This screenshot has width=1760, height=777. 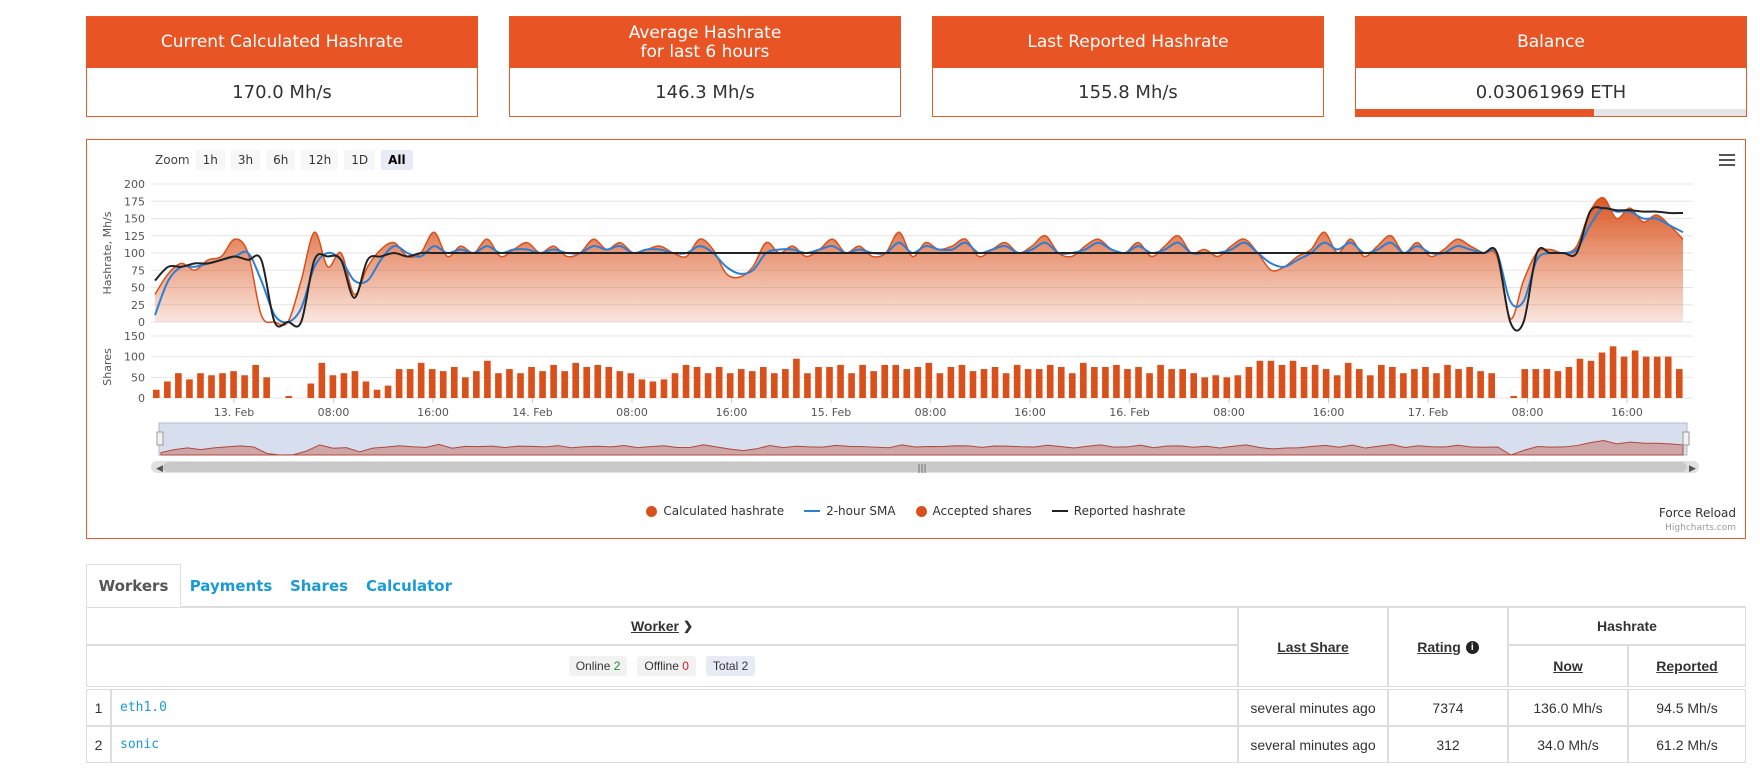 I want to click on zoom-1h-button: 1h, so click(x=210, y=160).